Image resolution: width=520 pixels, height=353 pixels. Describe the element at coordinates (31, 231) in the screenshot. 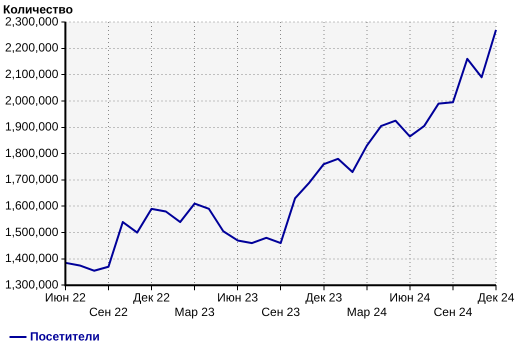

I see `y-tick-label: 1,500,000` at that location.